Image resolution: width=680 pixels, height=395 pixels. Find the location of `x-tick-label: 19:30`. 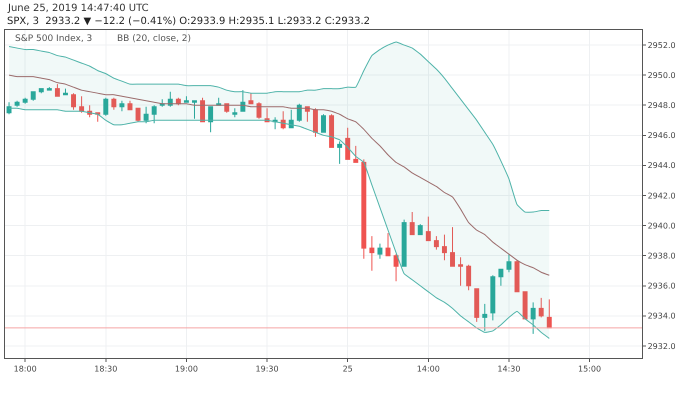

x-tick-label: 19:30 is located at coordinates (267, 369).